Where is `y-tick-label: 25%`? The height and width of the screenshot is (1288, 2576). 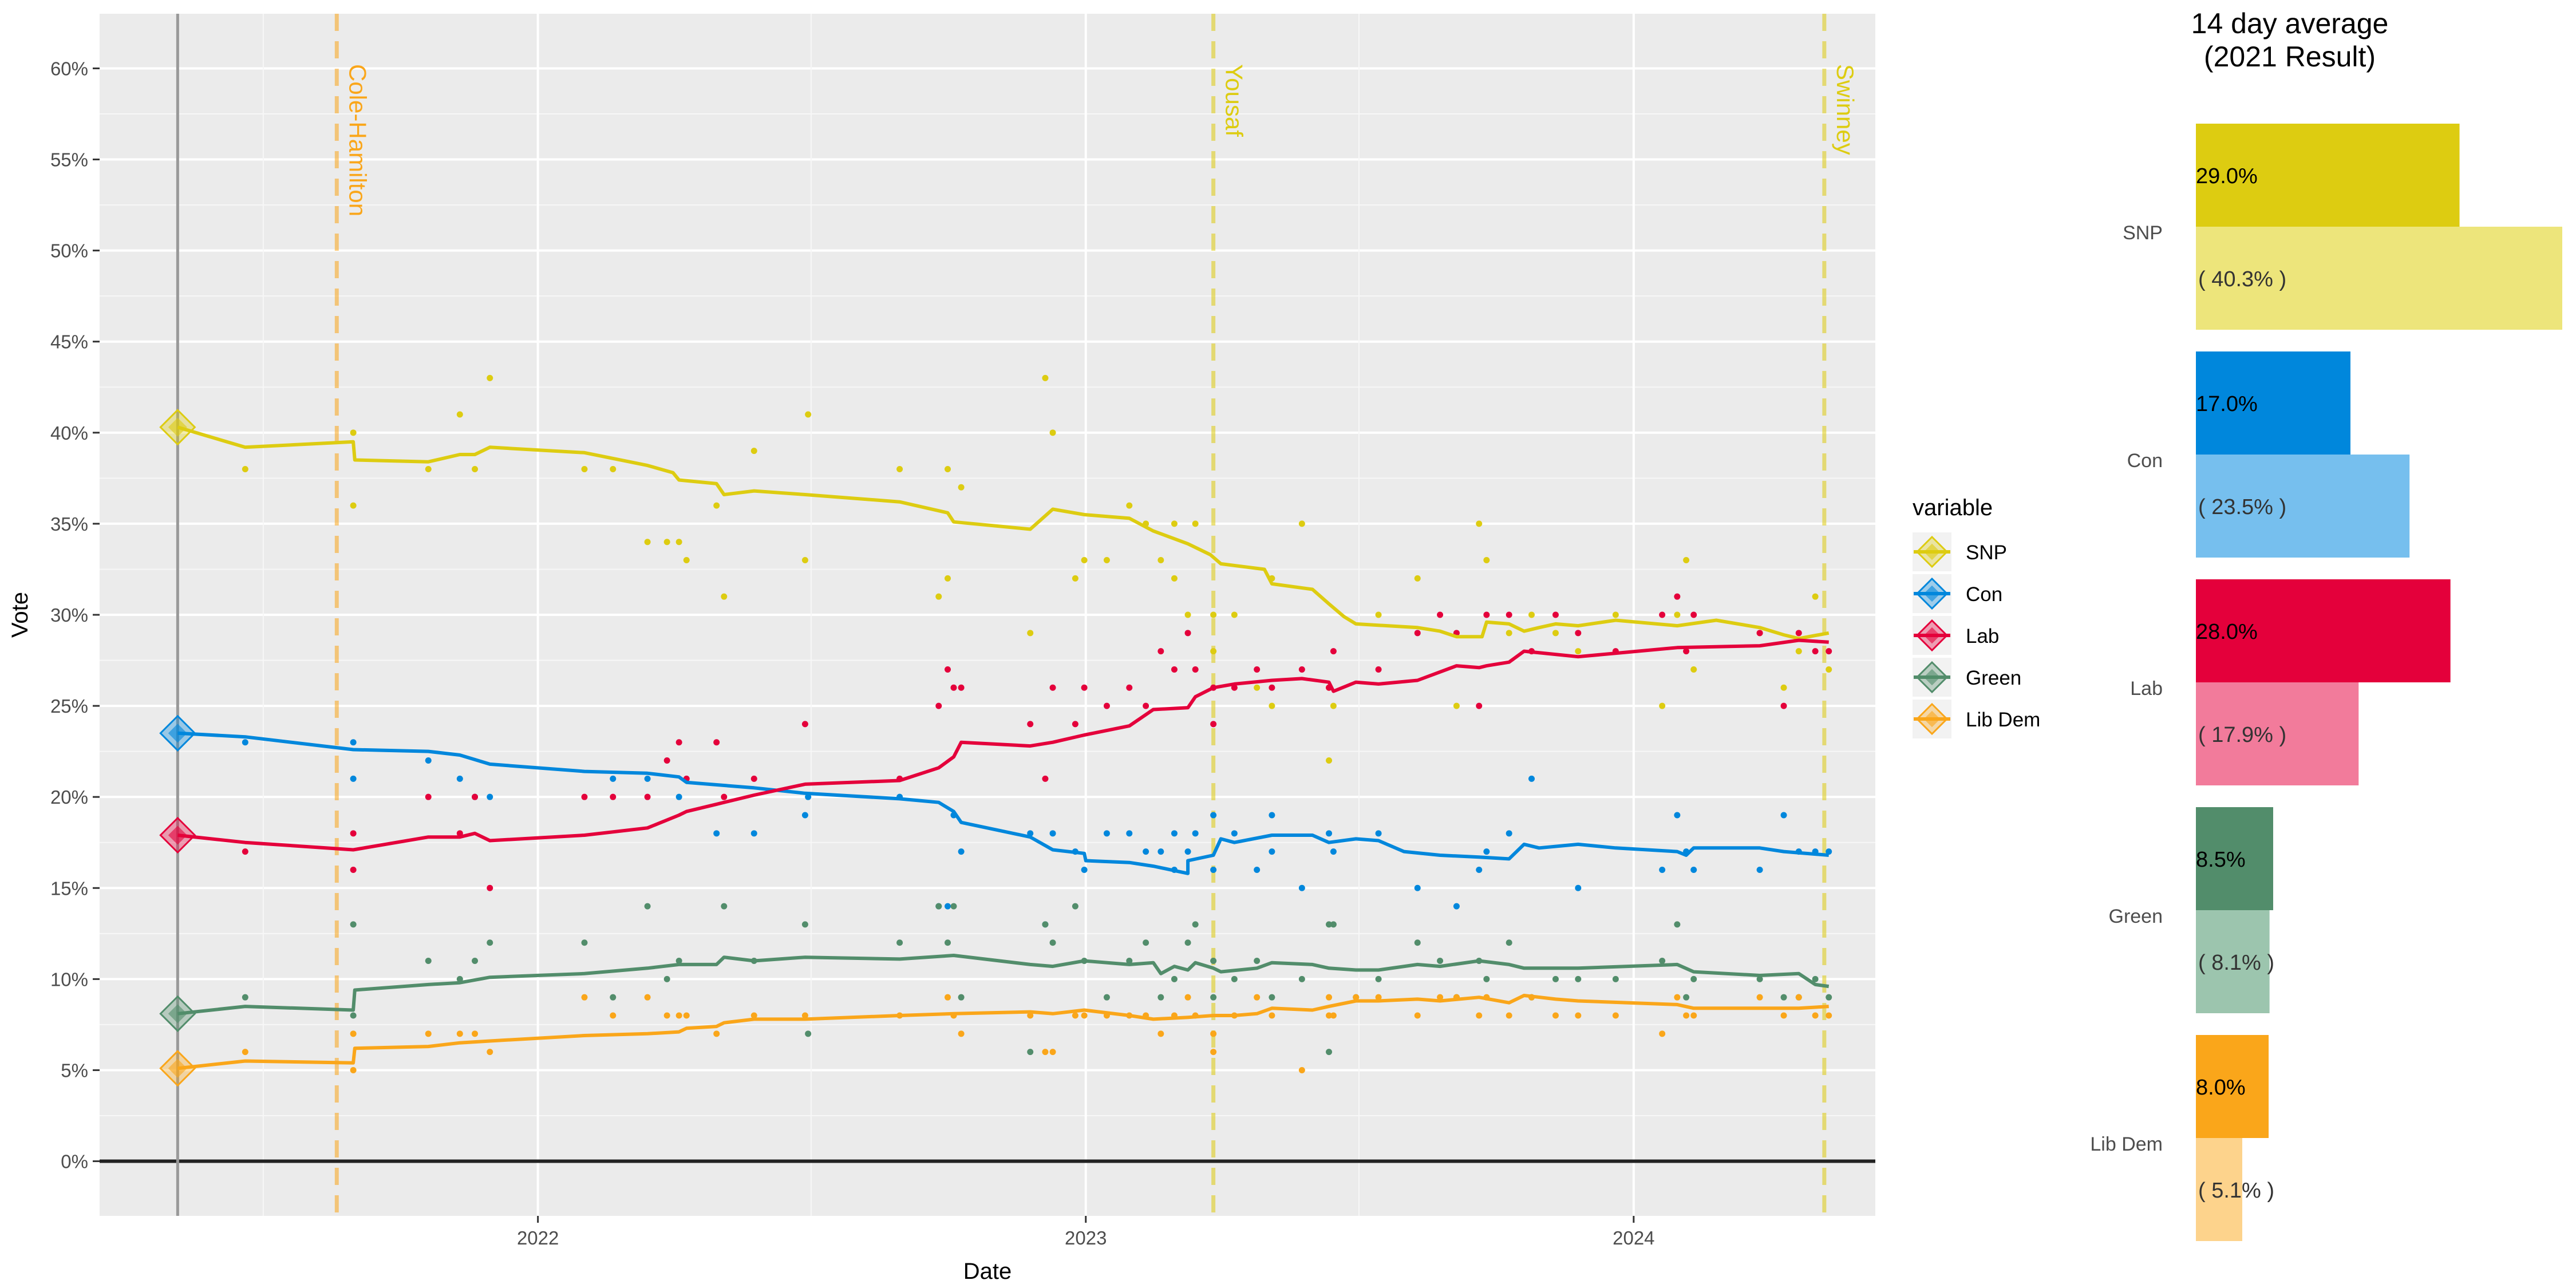 y-tick-label: 25% is located at coordinates (69, 706).